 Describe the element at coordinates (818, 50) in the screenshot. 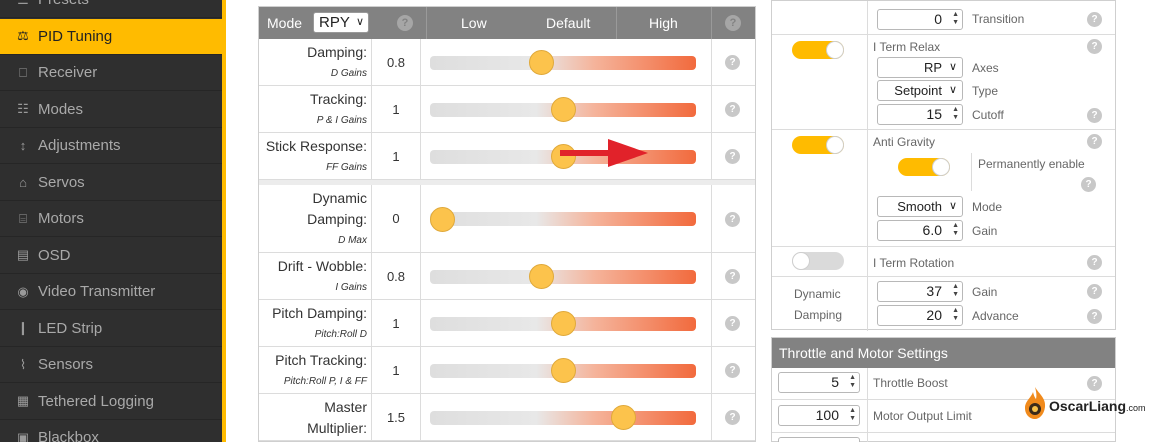

I see `iterm-relax-toggle` at that location.